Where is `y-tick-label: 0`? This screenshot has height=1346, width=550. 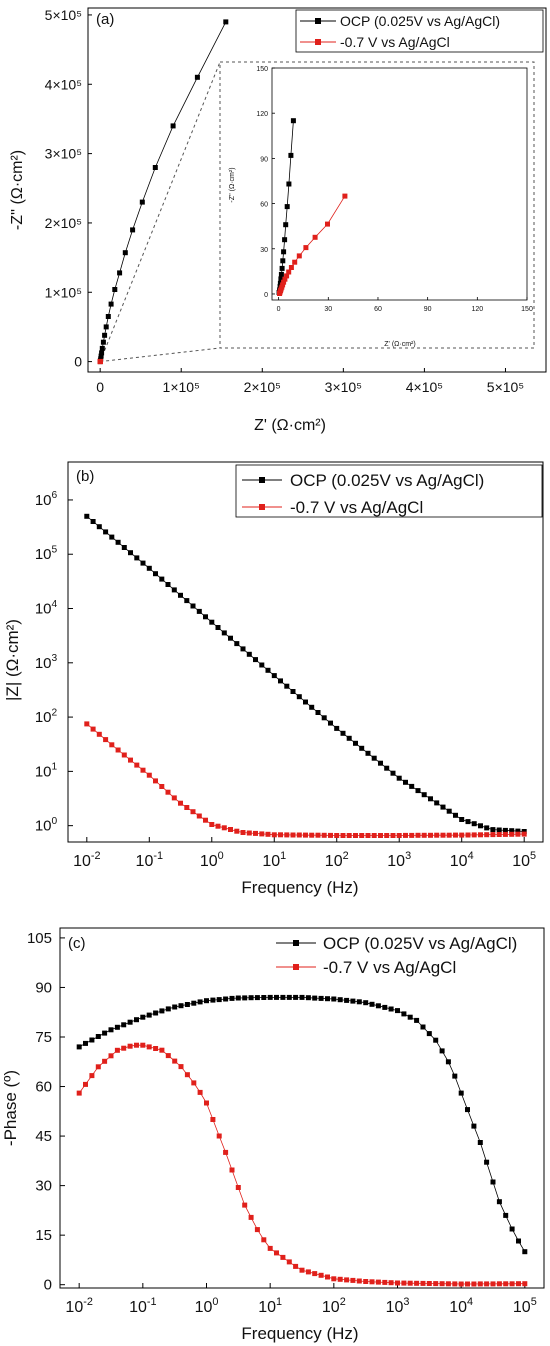
y-tick-label: 0 is located at coordinates (48, 1285).